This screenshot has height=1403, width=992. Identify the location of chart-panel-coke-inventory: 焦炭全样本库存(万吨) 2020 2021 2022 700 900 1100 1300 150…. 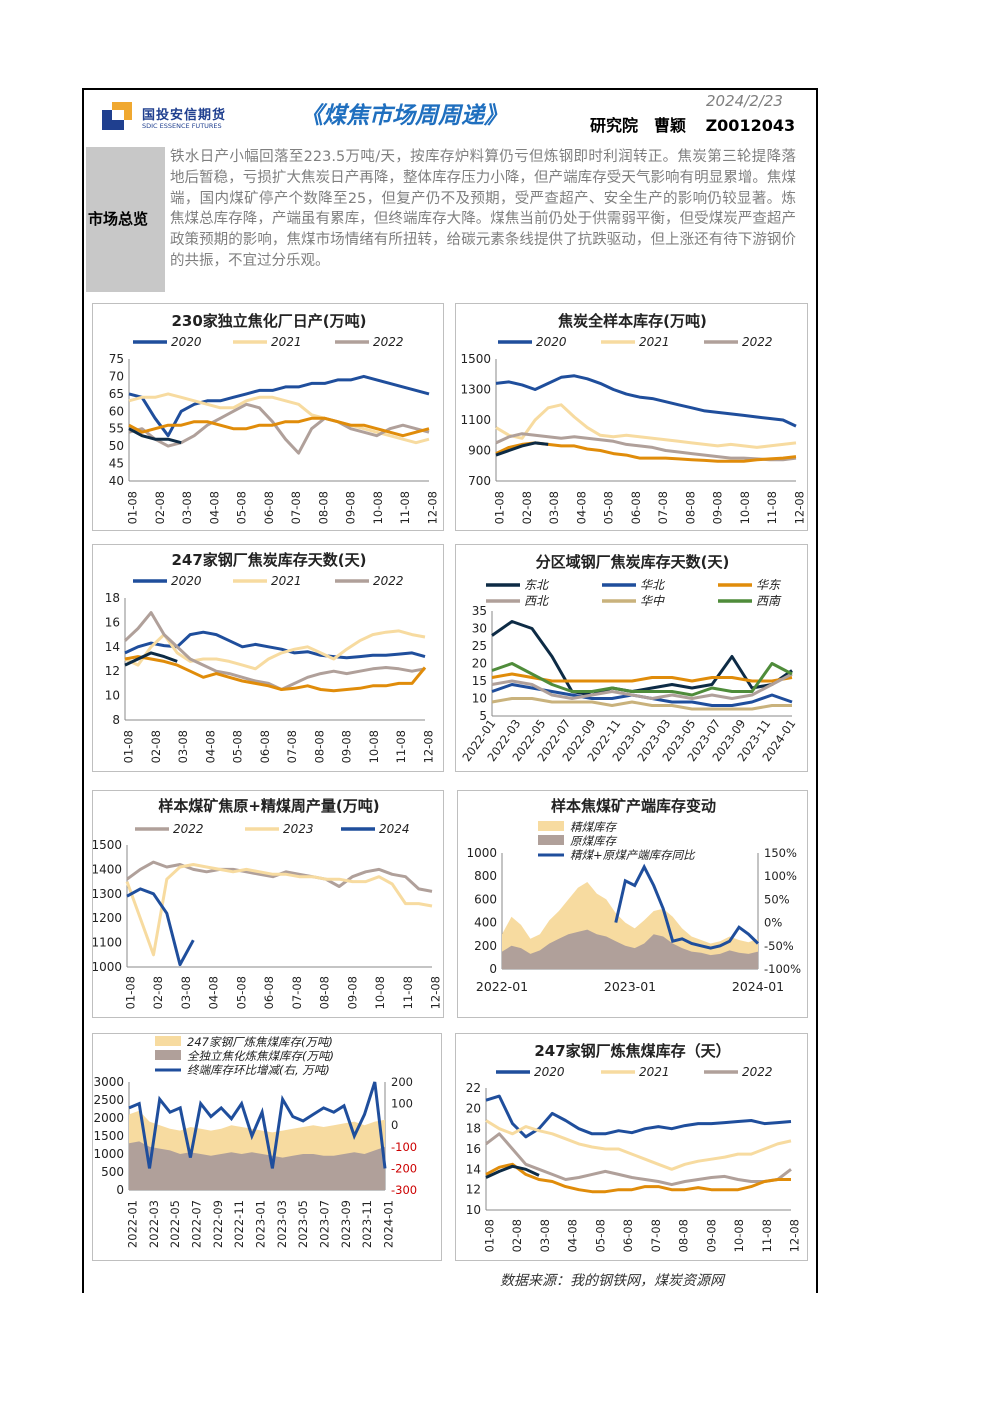
(631, 417).